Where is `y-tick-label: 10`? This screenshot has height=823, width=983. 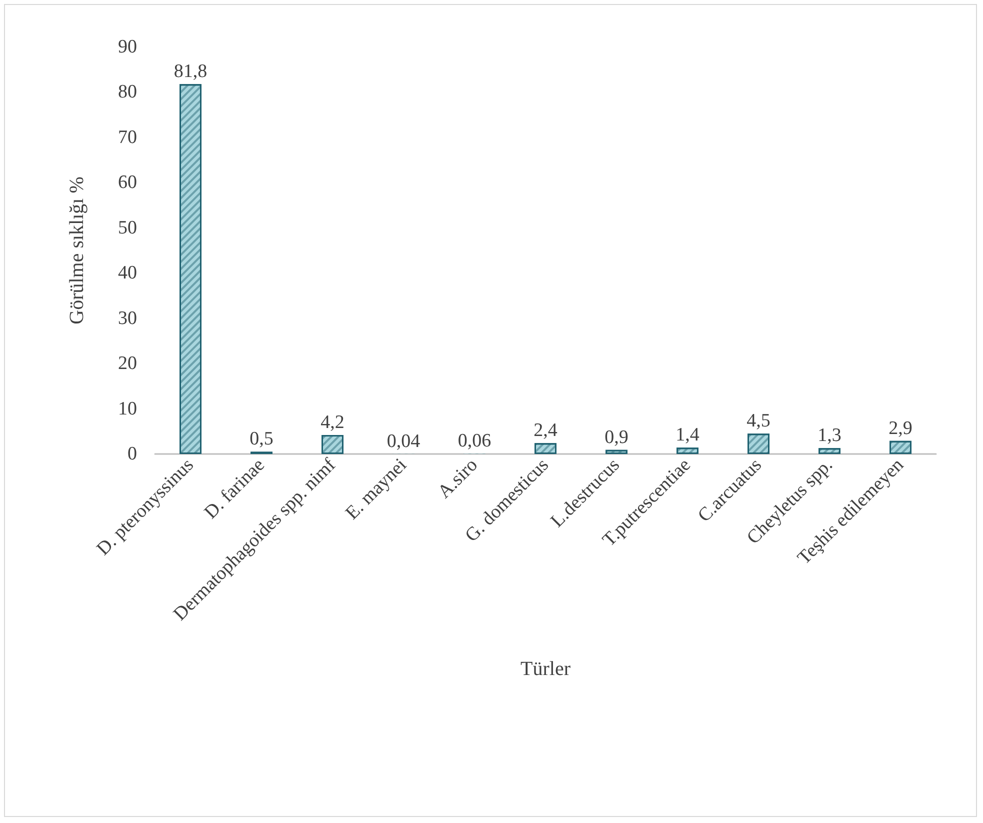 y-tick-label: 10 is located at coordinates (127, 409).